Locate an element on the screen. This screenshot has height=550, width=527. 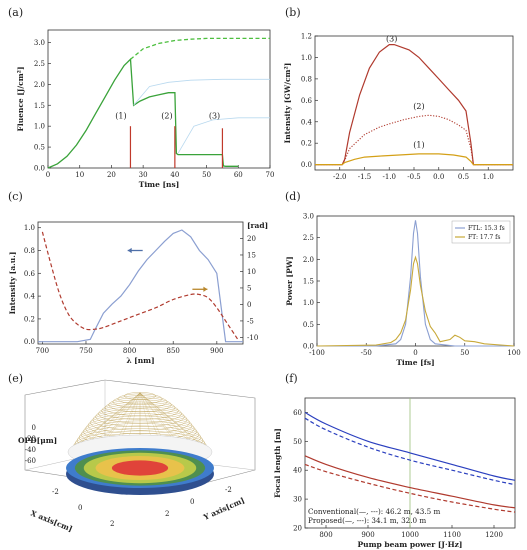
x-tick-label: -1.5 is located at coordinates (365, 177).